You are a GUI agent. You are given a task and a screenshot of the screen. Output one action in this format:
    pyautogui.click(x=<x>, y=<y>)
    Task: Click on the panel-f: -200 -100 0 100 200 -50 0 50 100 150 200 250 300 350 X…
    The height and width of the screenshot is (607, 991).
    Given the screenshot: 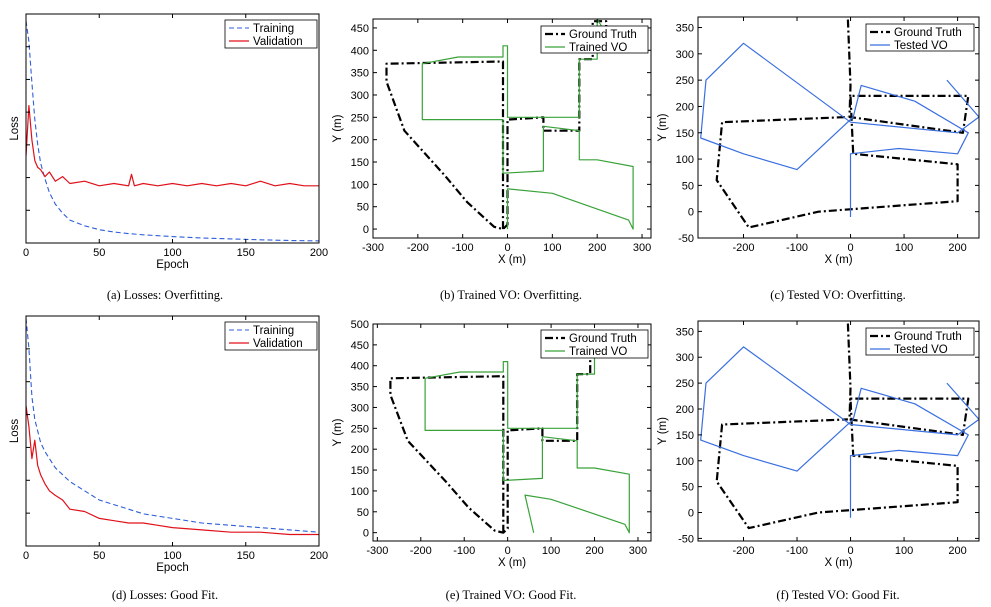 What is the action you would take?
    pyautogui.click(x=818, y=444)
    